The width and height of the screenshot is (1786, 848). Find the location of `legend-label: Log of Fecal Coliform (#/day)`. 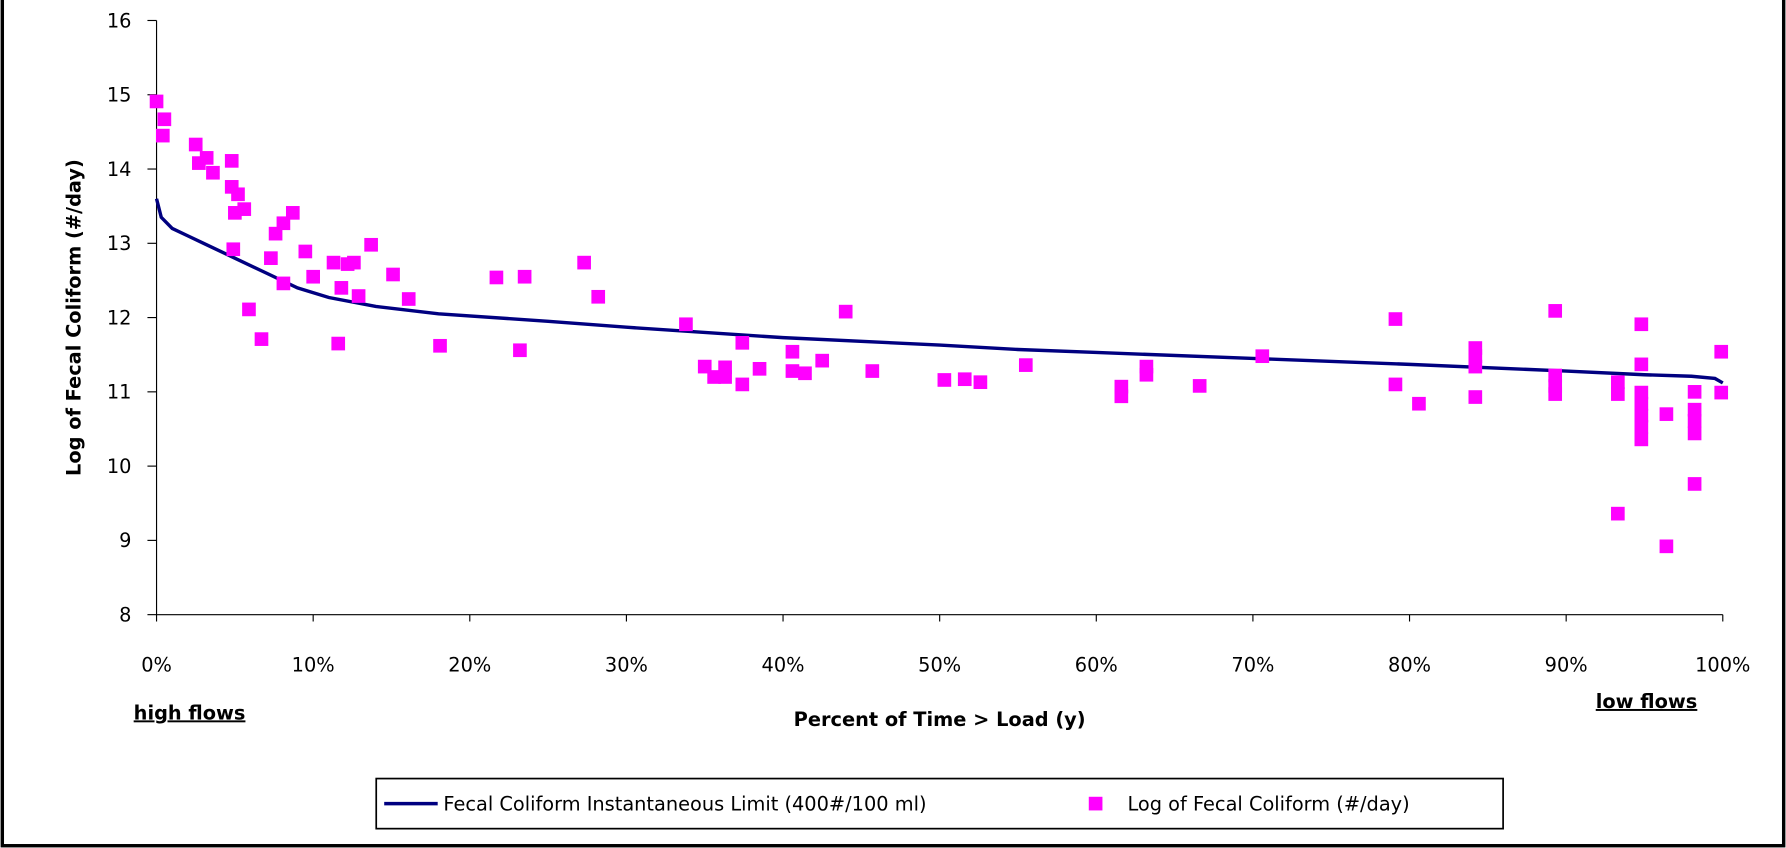

legend-label: Log of Fecal Coliform (#/day) is located at coordinates (1268, 803).